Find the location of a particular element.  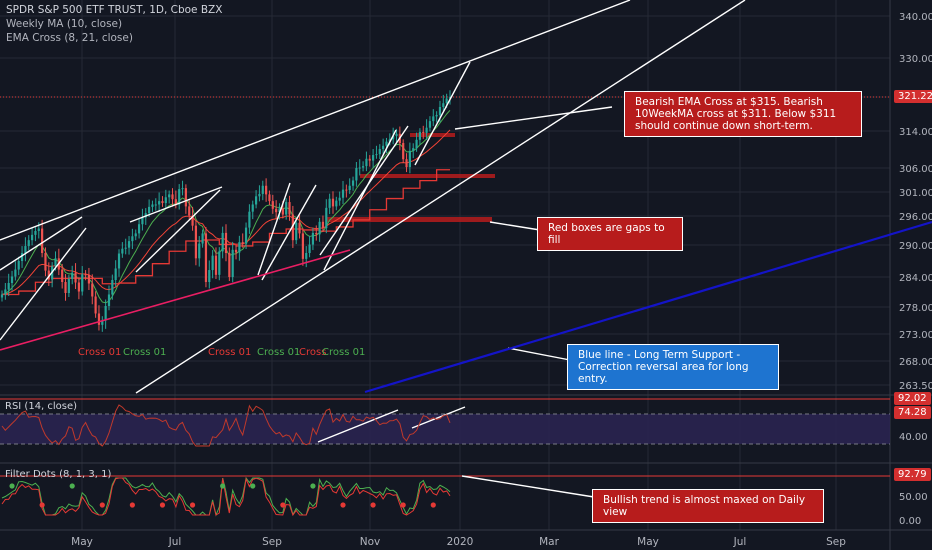

filter-current-tag: 92.79 is located at coordinates (912, 474).